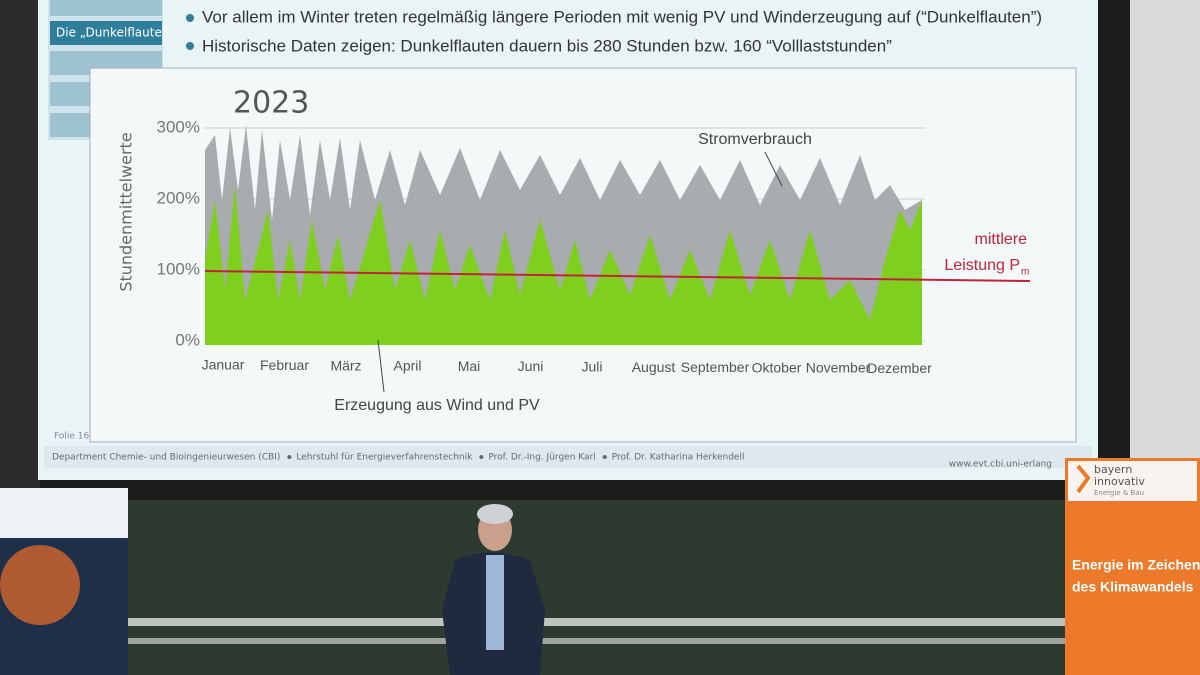 The width and height of the screenshot is (1200, 675). I want to click on wall-left, so click(20, 250).